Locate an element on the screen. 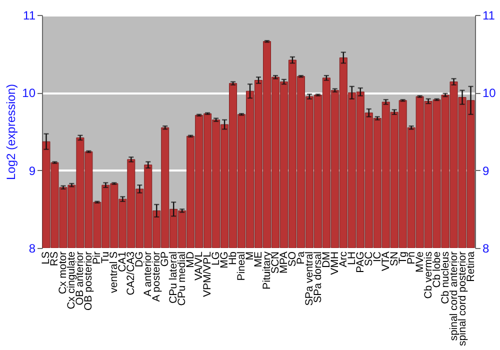 This screenshot has height=350, width=500. y2-tick-label: 9 is located at coordinates (486, 171).